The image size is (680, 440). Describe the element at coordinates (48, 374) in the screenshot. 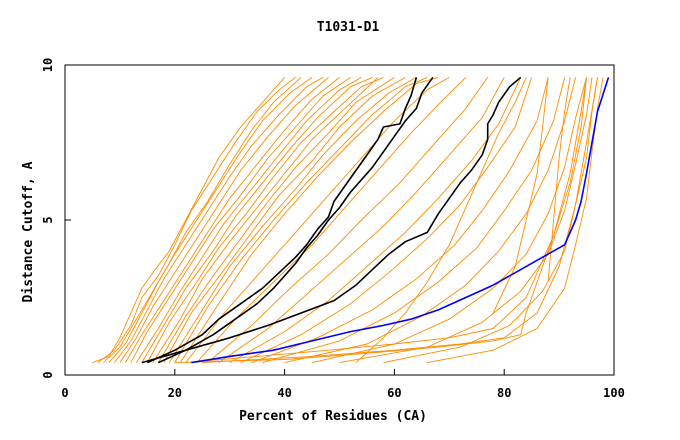

I see `y-tick-label-0: 0` at that location.